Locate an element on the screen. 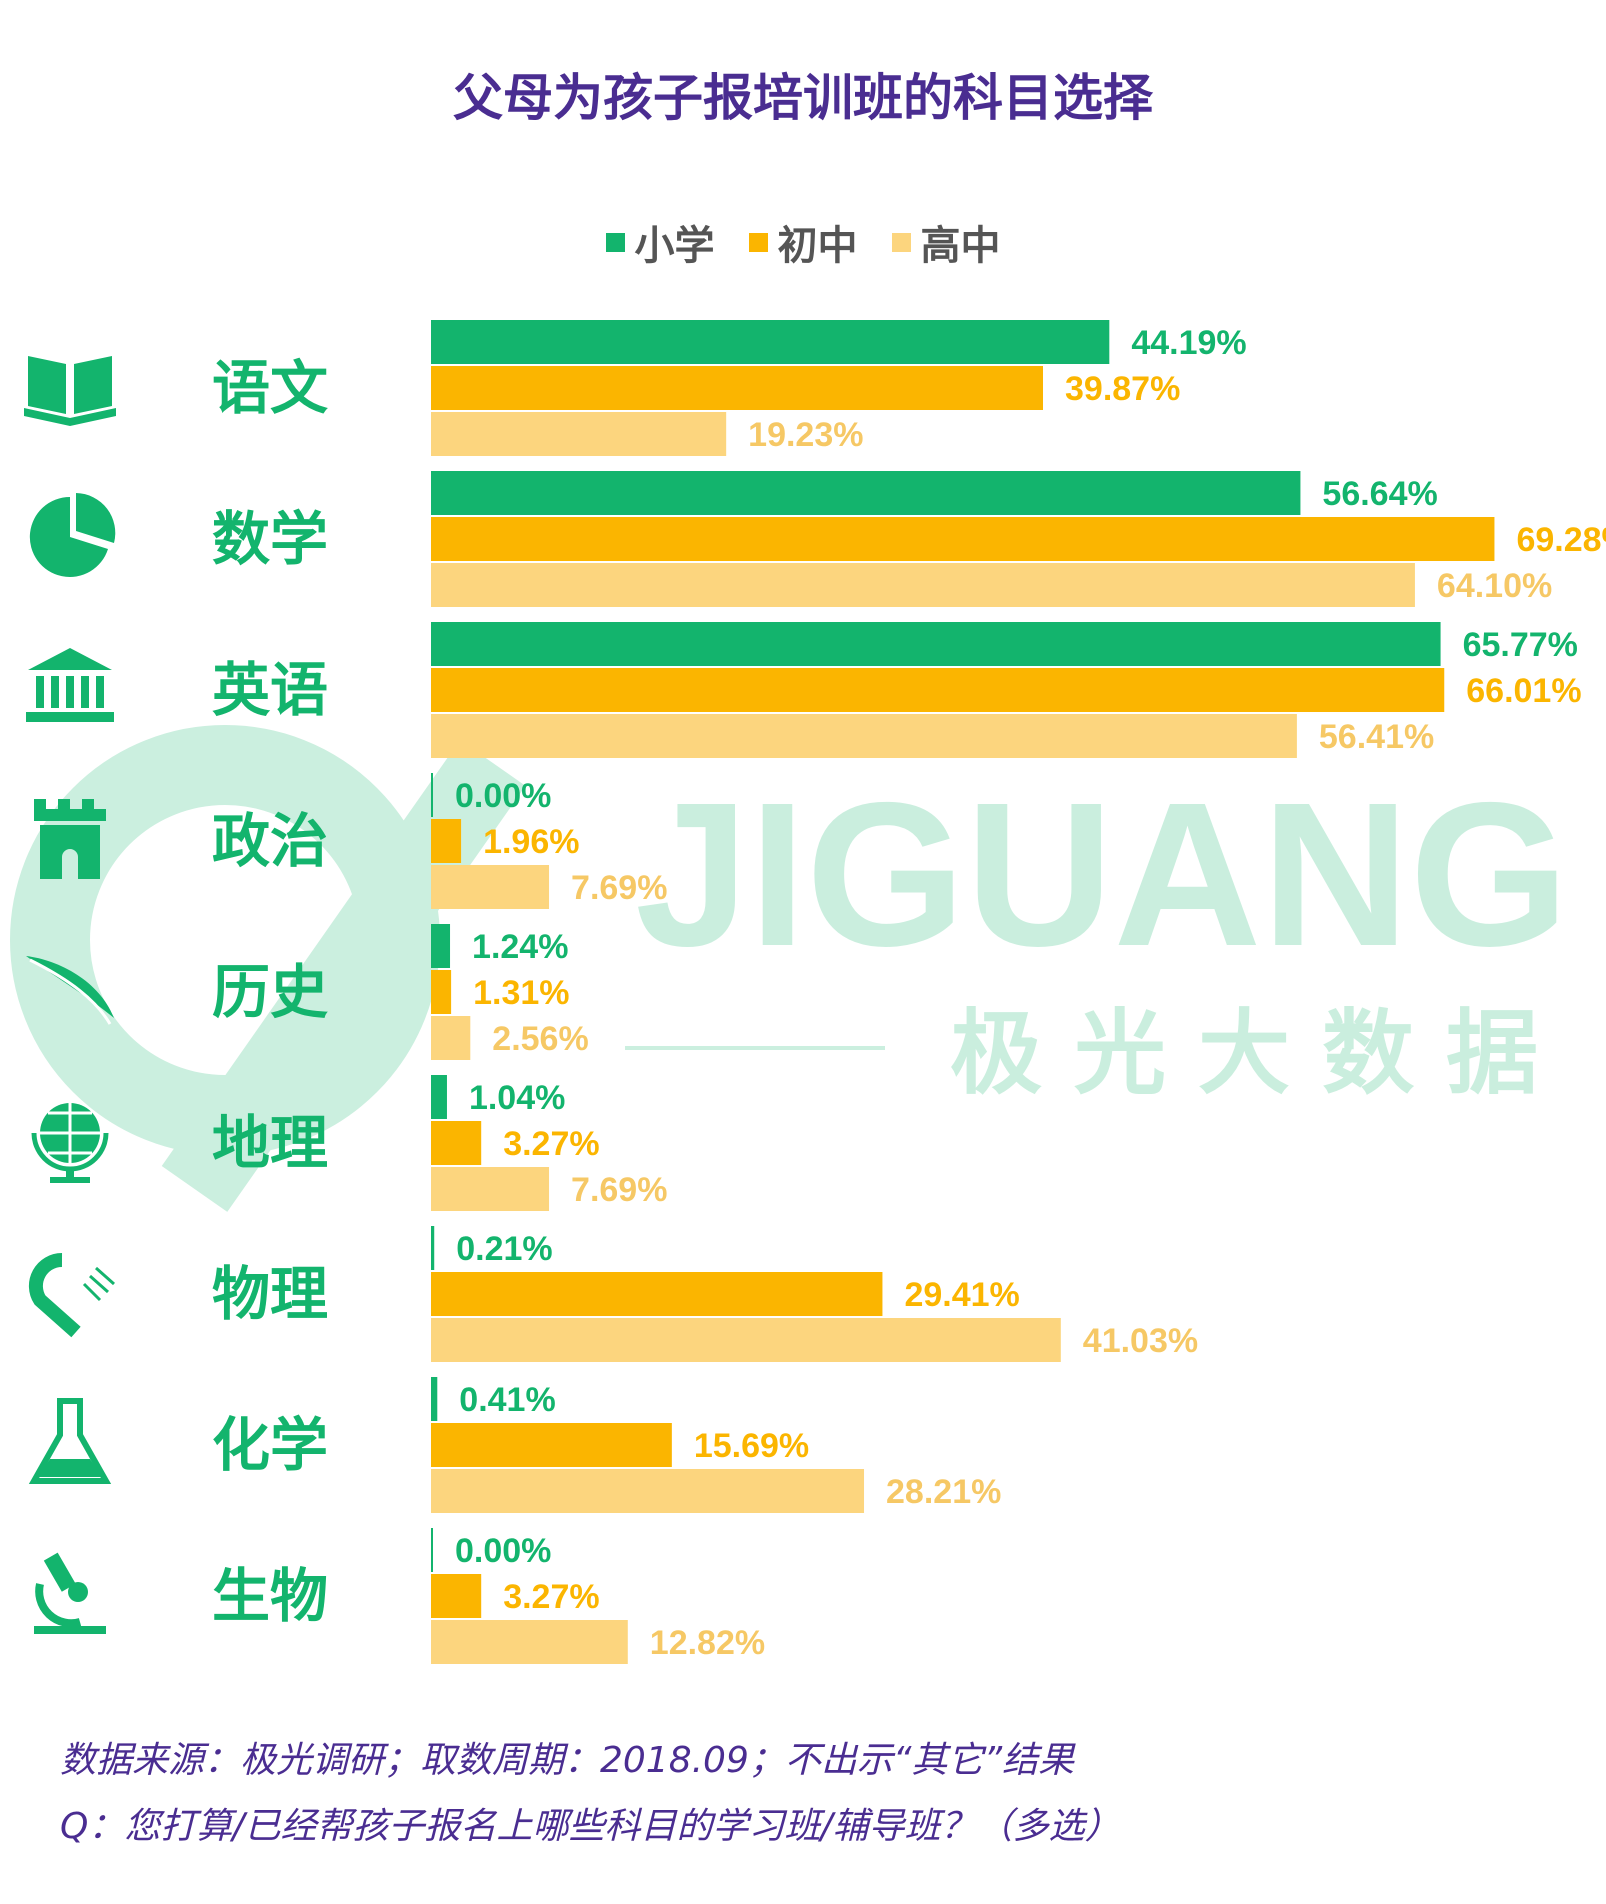  data-label: 65.77% is located at coordinates (1520, 645).